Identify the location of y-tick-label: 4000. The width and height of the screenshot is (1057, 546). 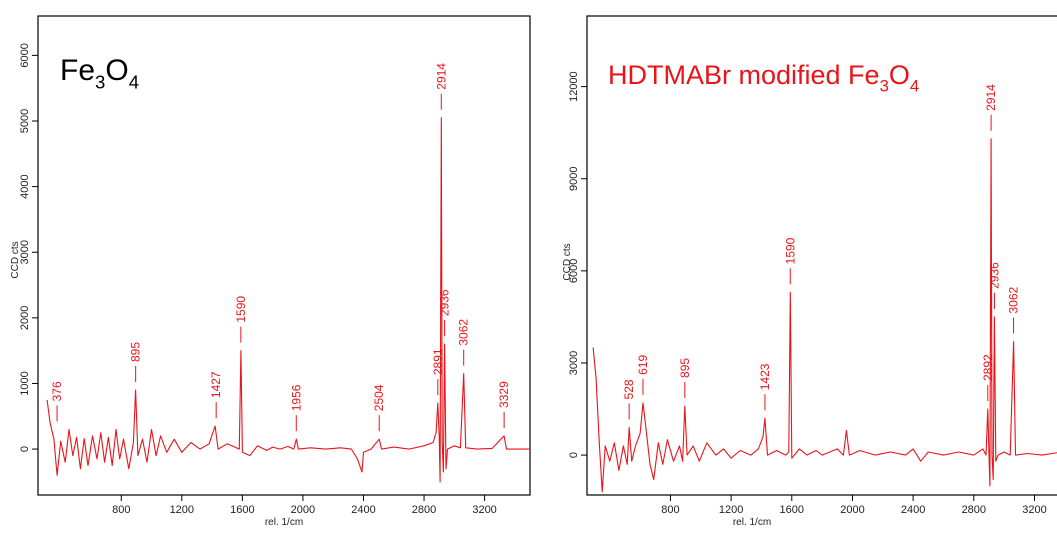
(25, 186).